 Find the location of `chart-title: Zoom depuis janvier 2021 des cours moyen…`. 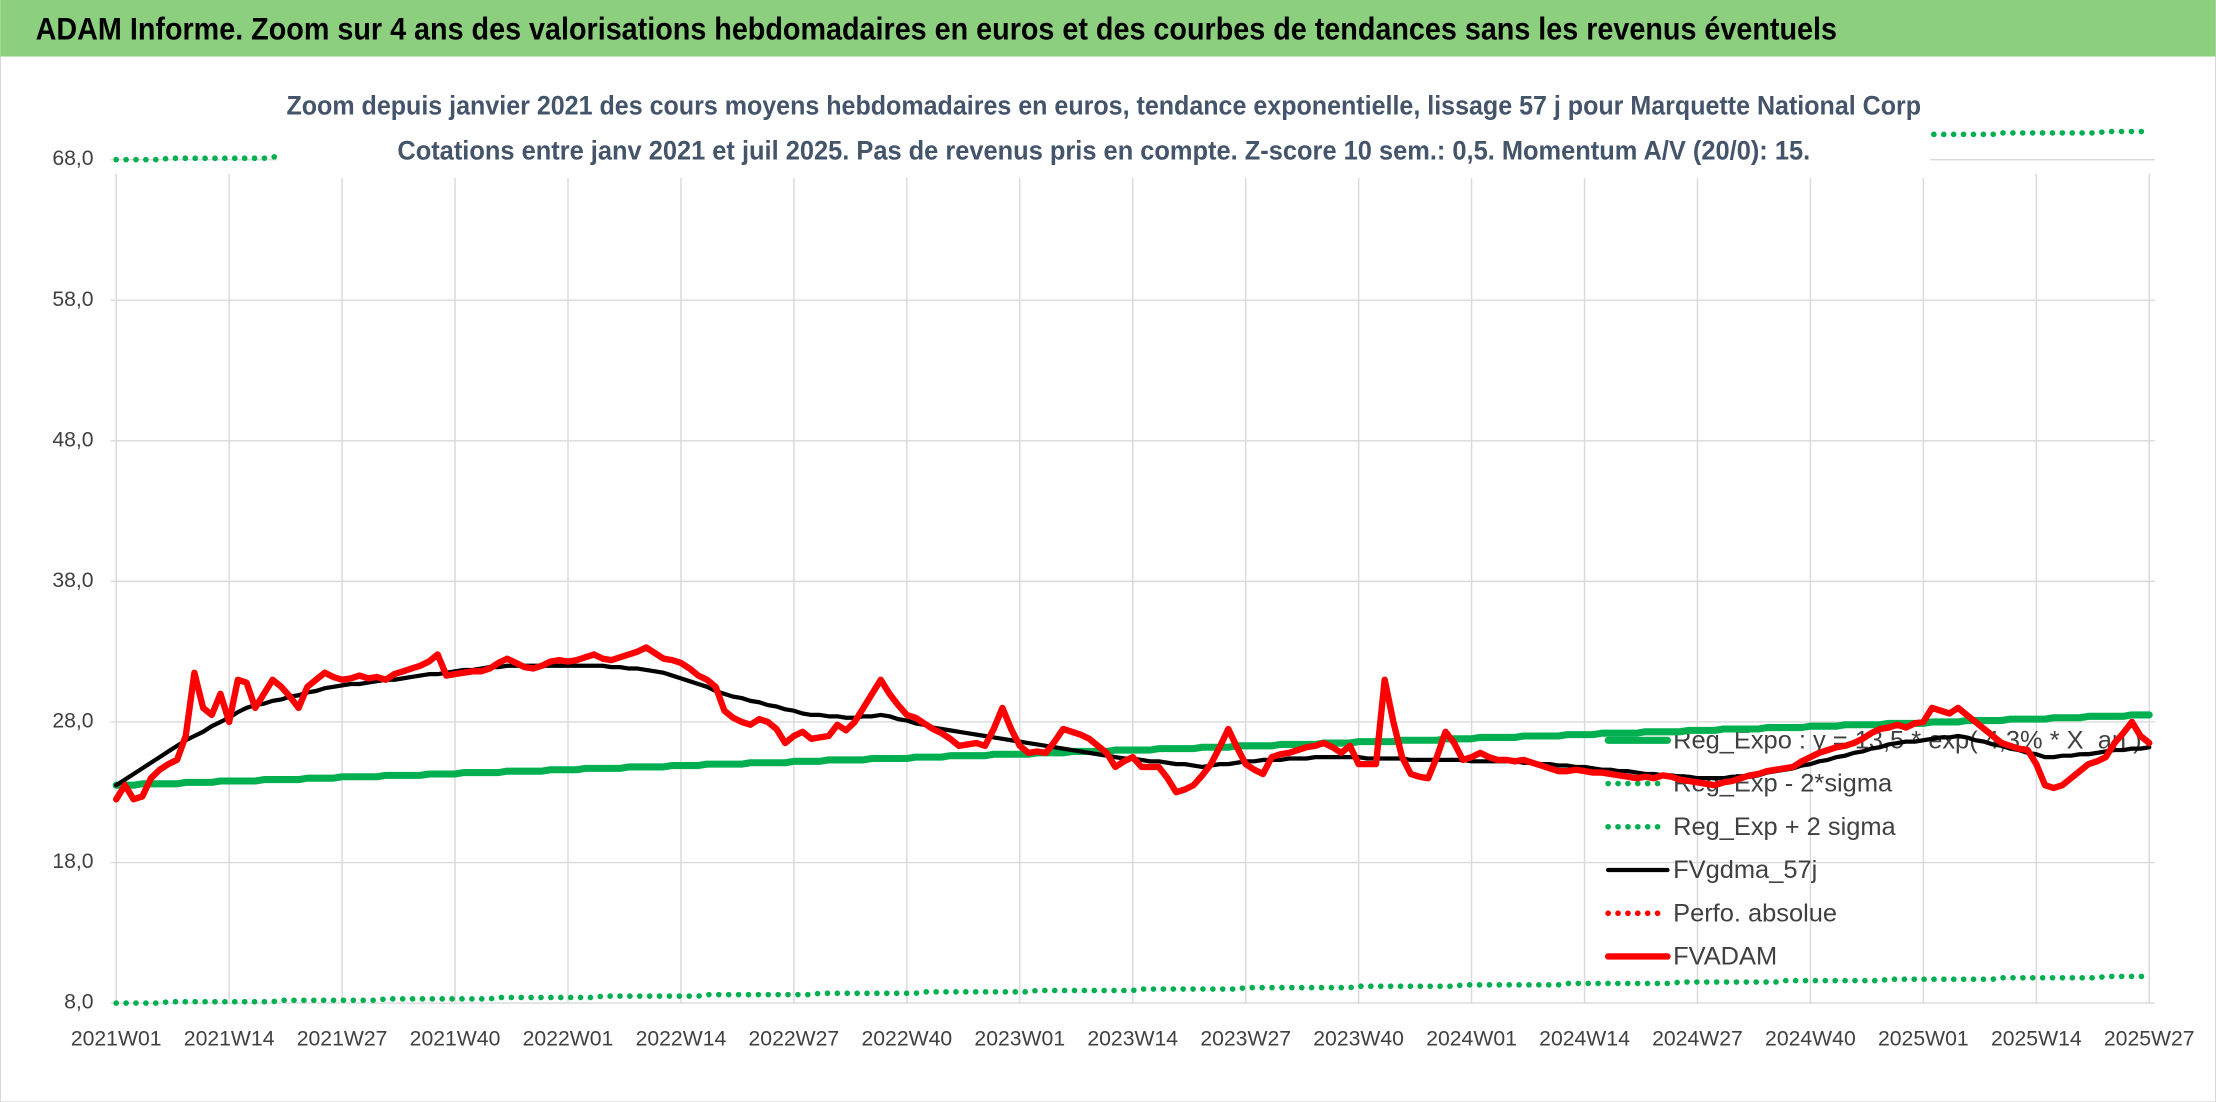

chart-title: Zoom depuis janvier 2021 des cours moyen… is located at coordinates (1103, 105).